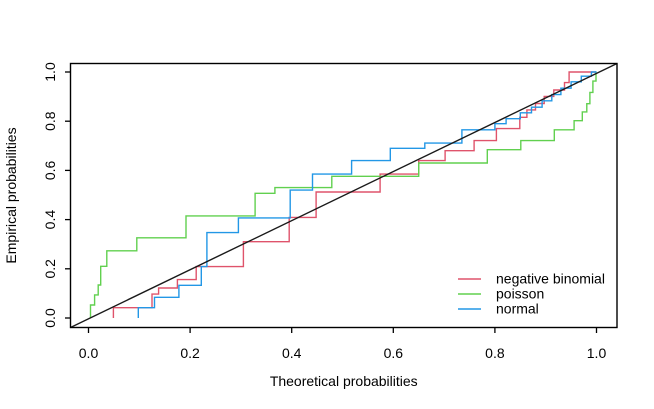  I want to click on x-tick-label: 1.0, so click(597, 353).